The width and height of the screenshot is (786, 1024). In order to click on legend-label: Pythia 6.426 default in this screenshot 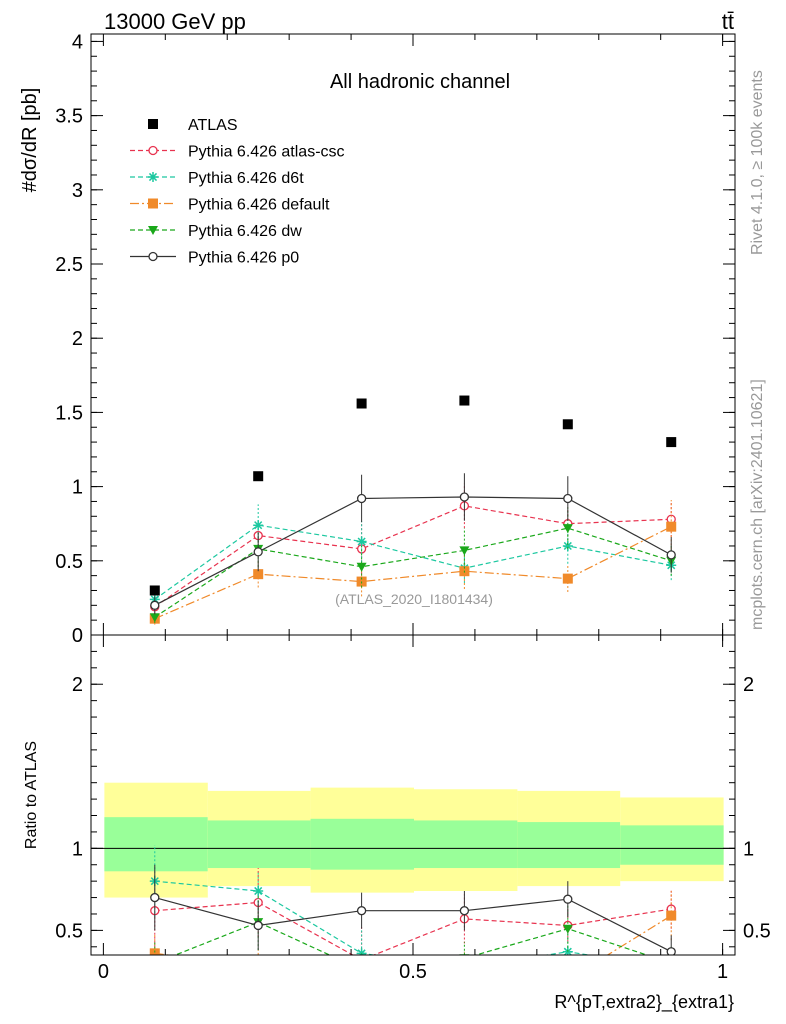, I will do `click(259, 205)`.